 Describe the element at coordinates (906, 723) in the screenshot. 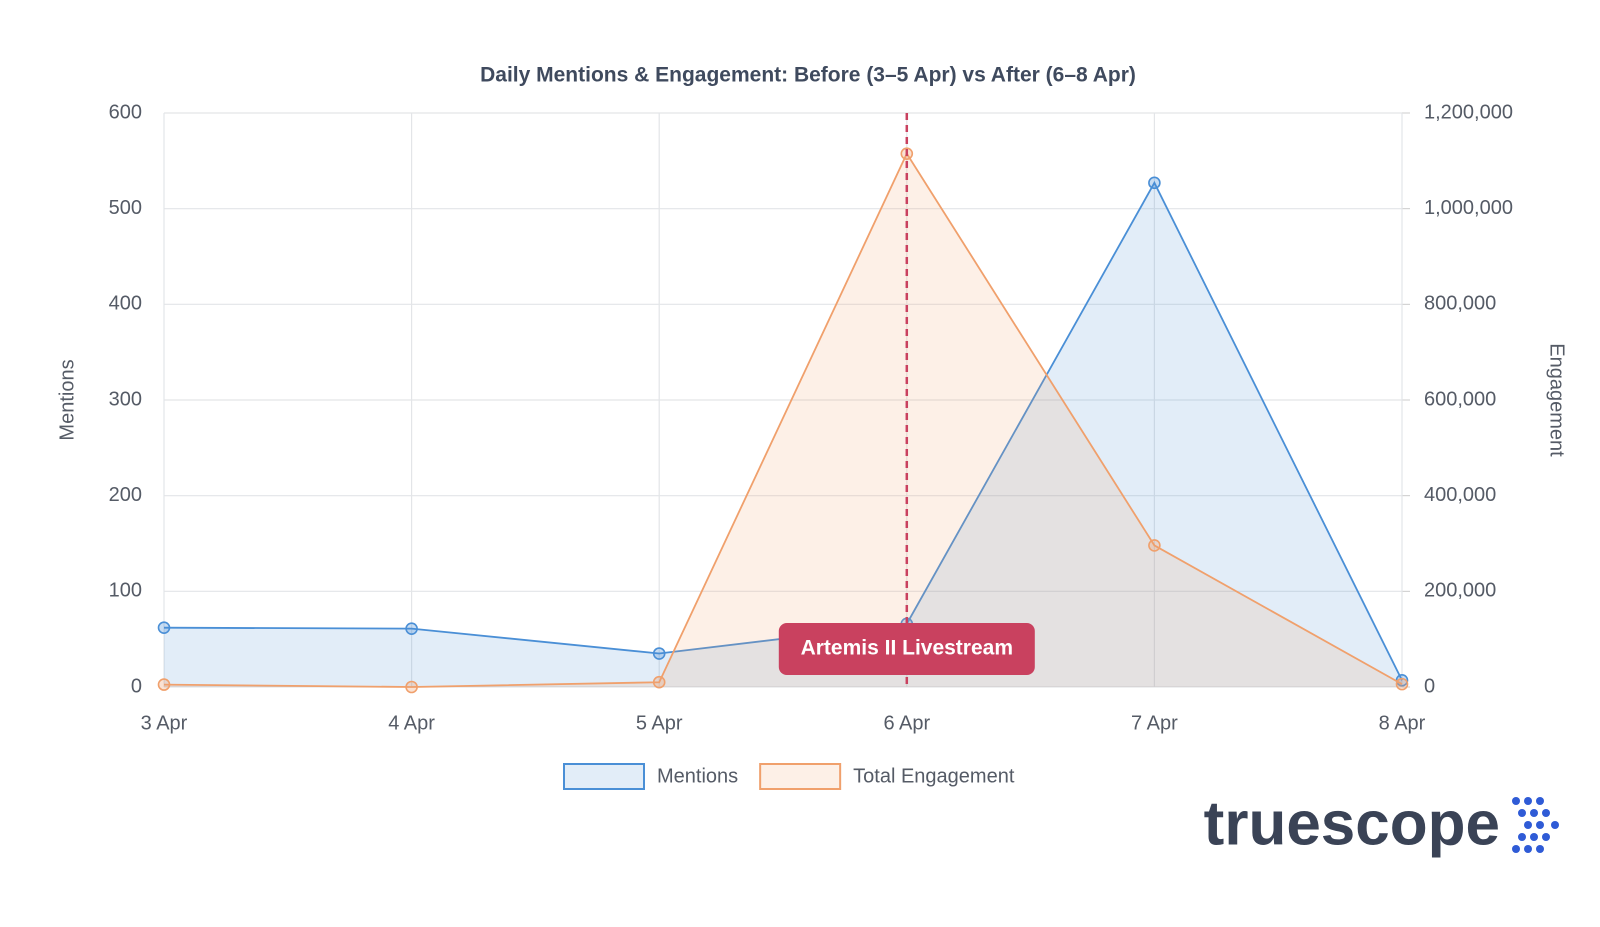

I see `x-tick-label: 6 Apr` at that location.